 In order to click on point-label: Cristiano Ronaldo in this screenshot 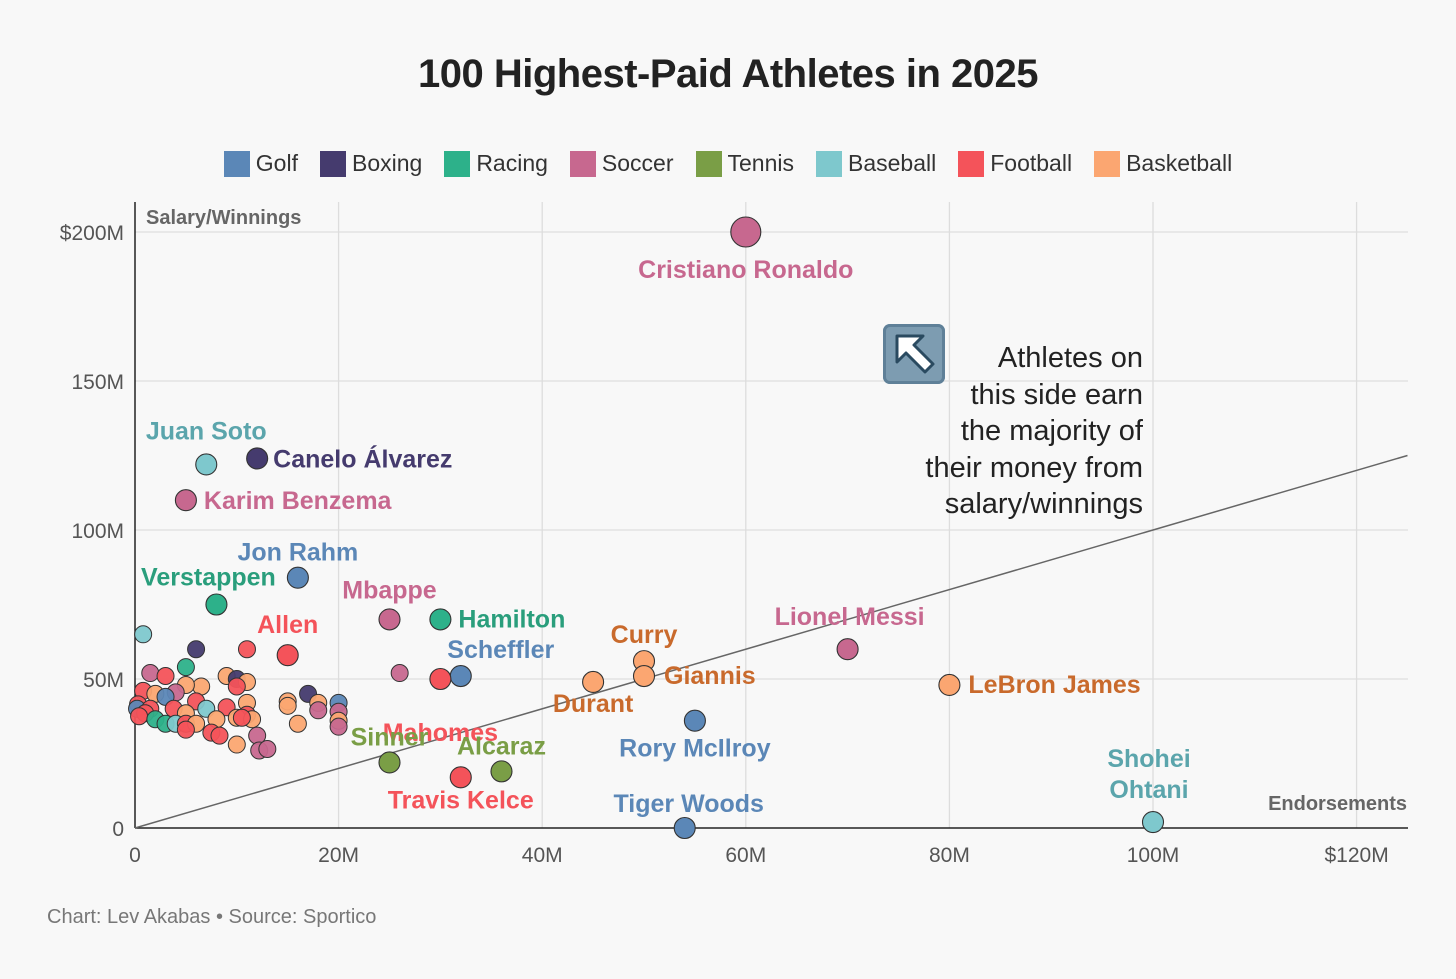, I will do `click(745, 270)`.